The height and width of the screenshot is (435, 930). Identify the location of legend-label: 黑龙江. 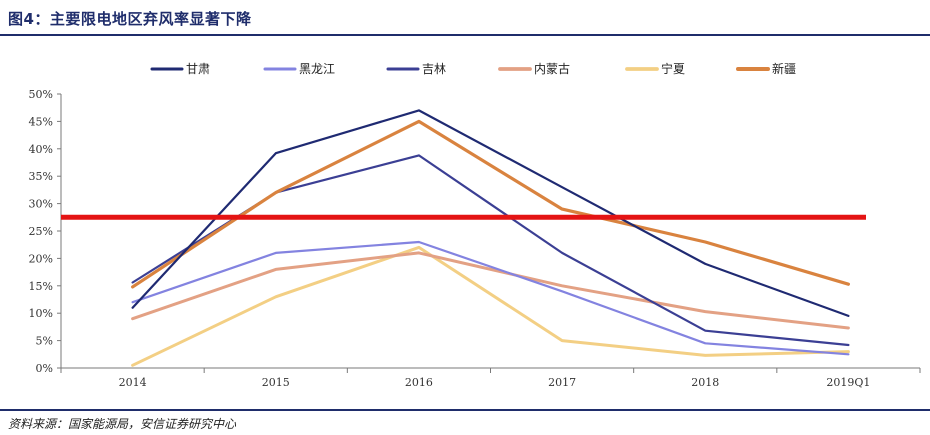
(317, 69).